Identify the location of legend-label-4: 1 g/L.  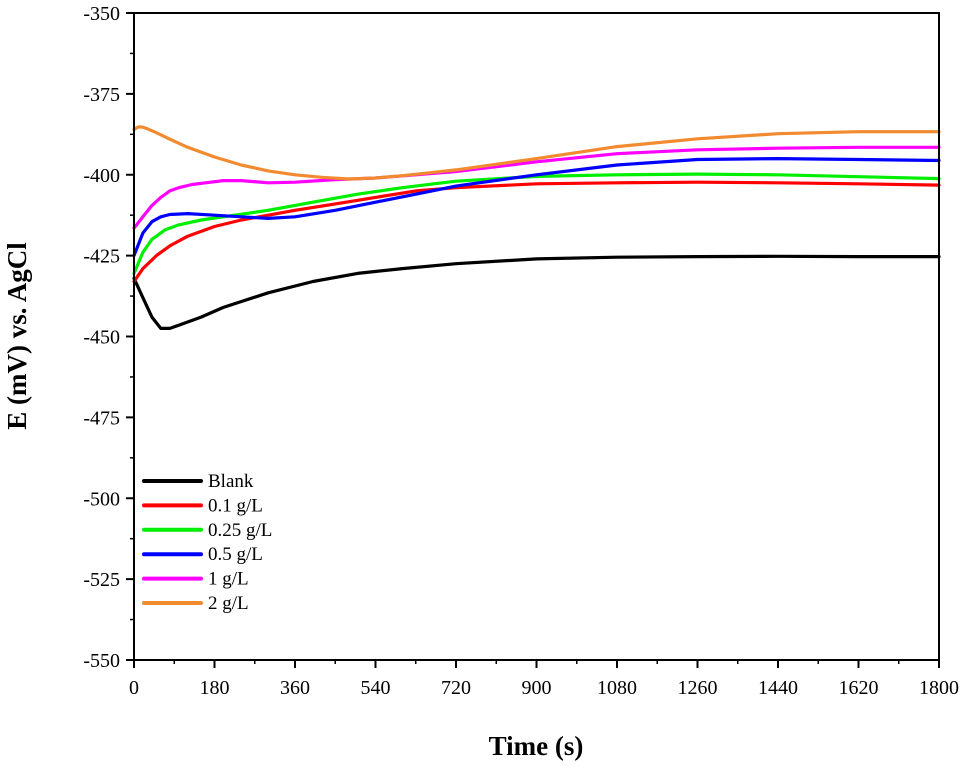
(228, 579).